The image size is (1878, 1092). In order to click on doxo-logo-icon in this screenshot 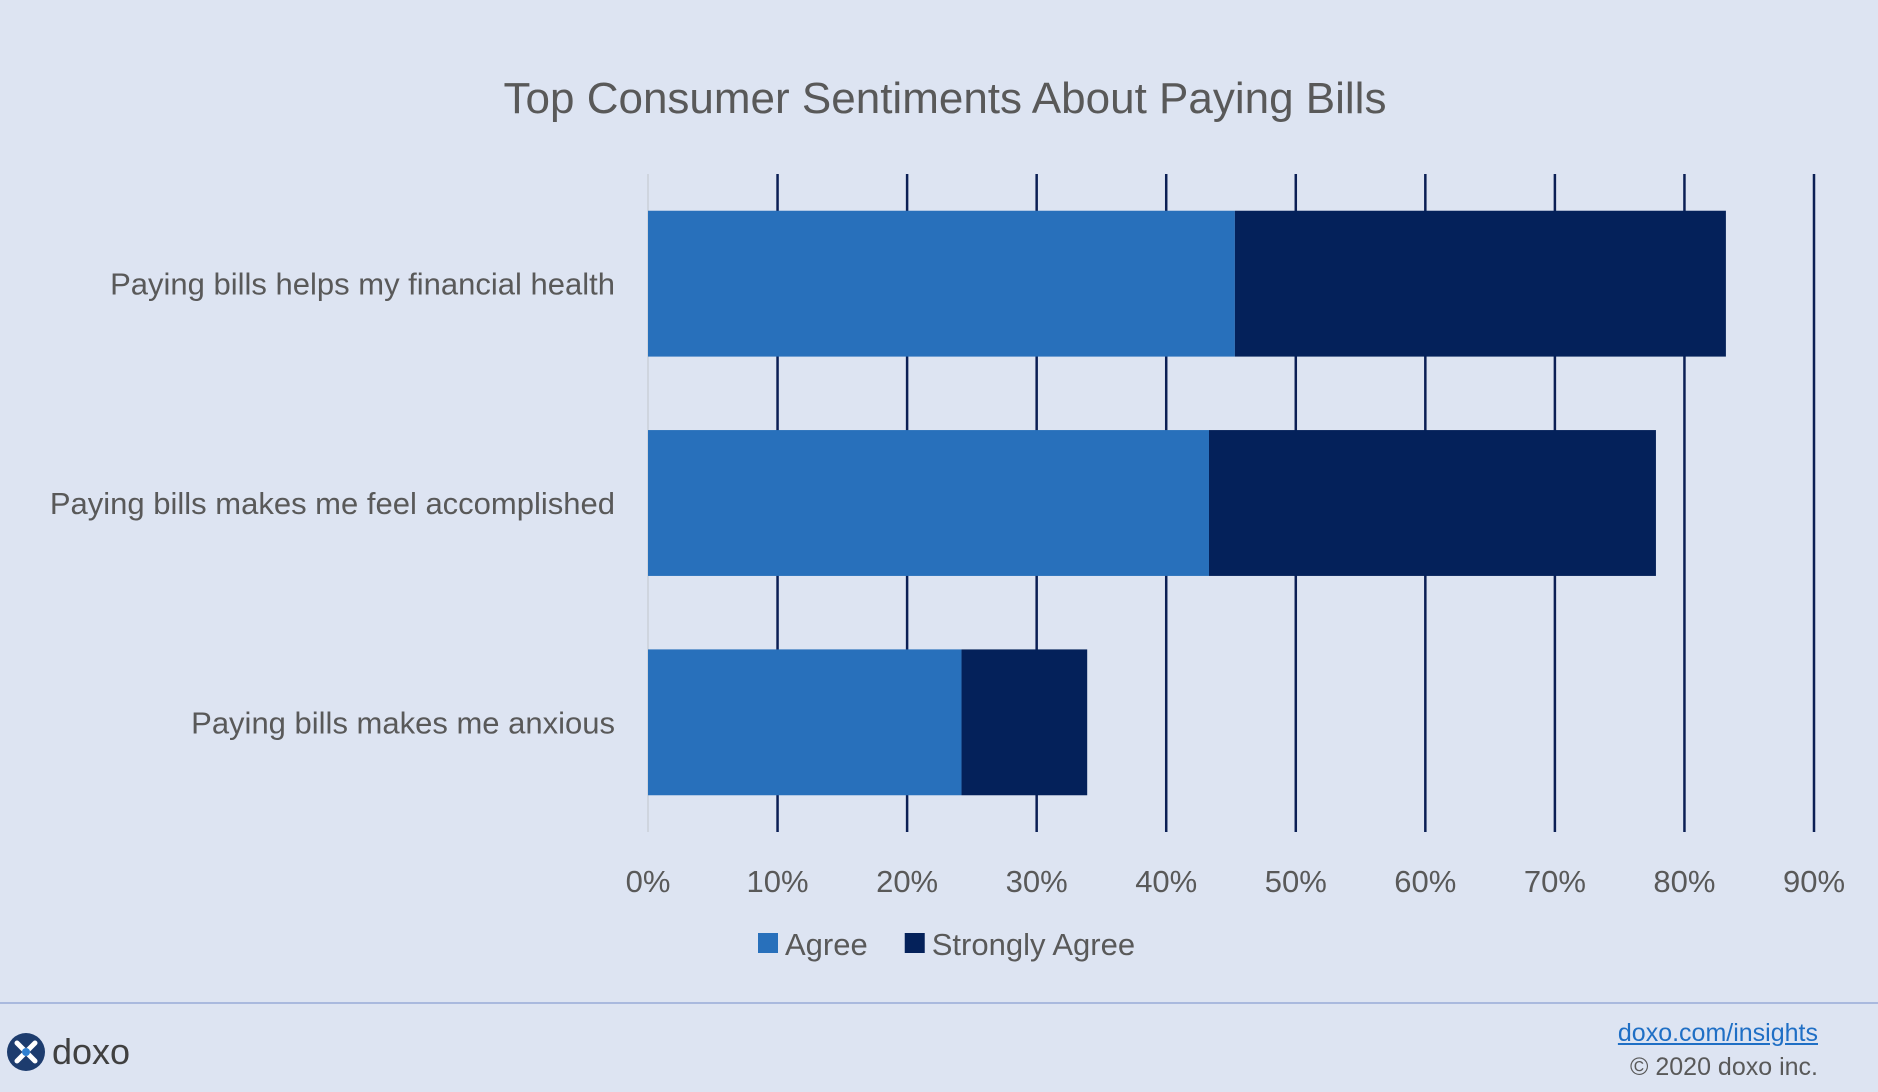, I will do `click(26, 1052)`.